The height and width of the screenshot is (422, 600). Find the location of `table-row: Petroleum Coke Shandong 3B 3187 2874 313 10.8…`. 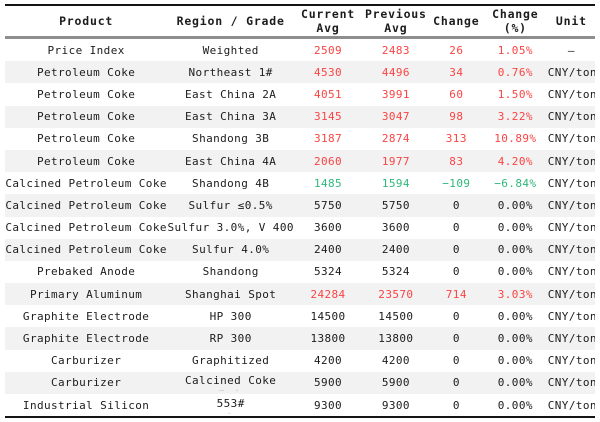

table-row: Petroleum Coke Shandong 3B 3187 2874 313 10.8… is located at coordinates (300, 139).